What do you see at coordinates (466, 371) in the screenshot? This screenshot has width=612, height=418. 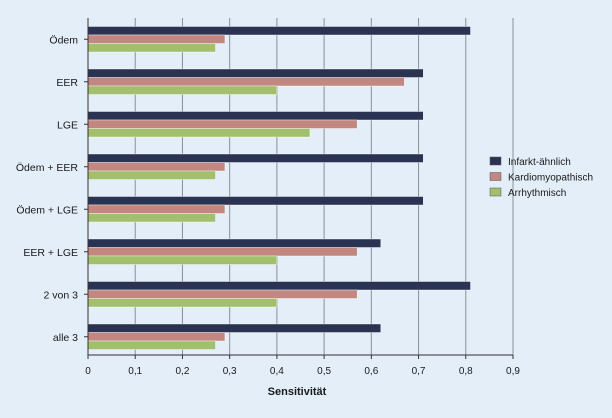 I see `x-tick-label: 0,8` at bounding box center [466, 371].